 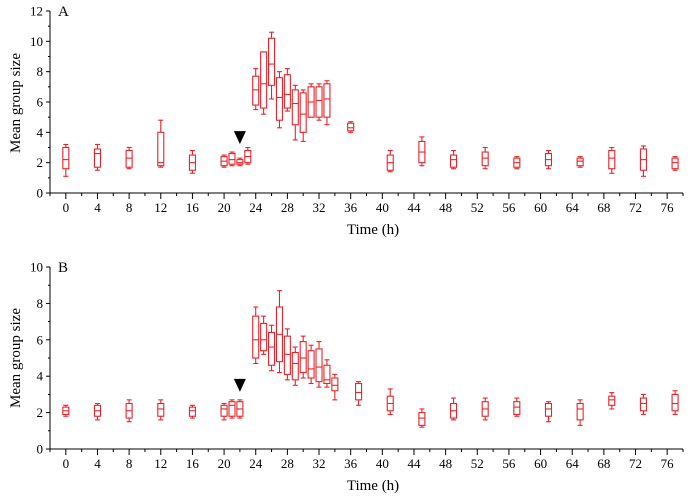 What do you see at coordinates (477, 207) in the screenshot?
I see `x-tick-label: 52` at bounding box center [477, 207].